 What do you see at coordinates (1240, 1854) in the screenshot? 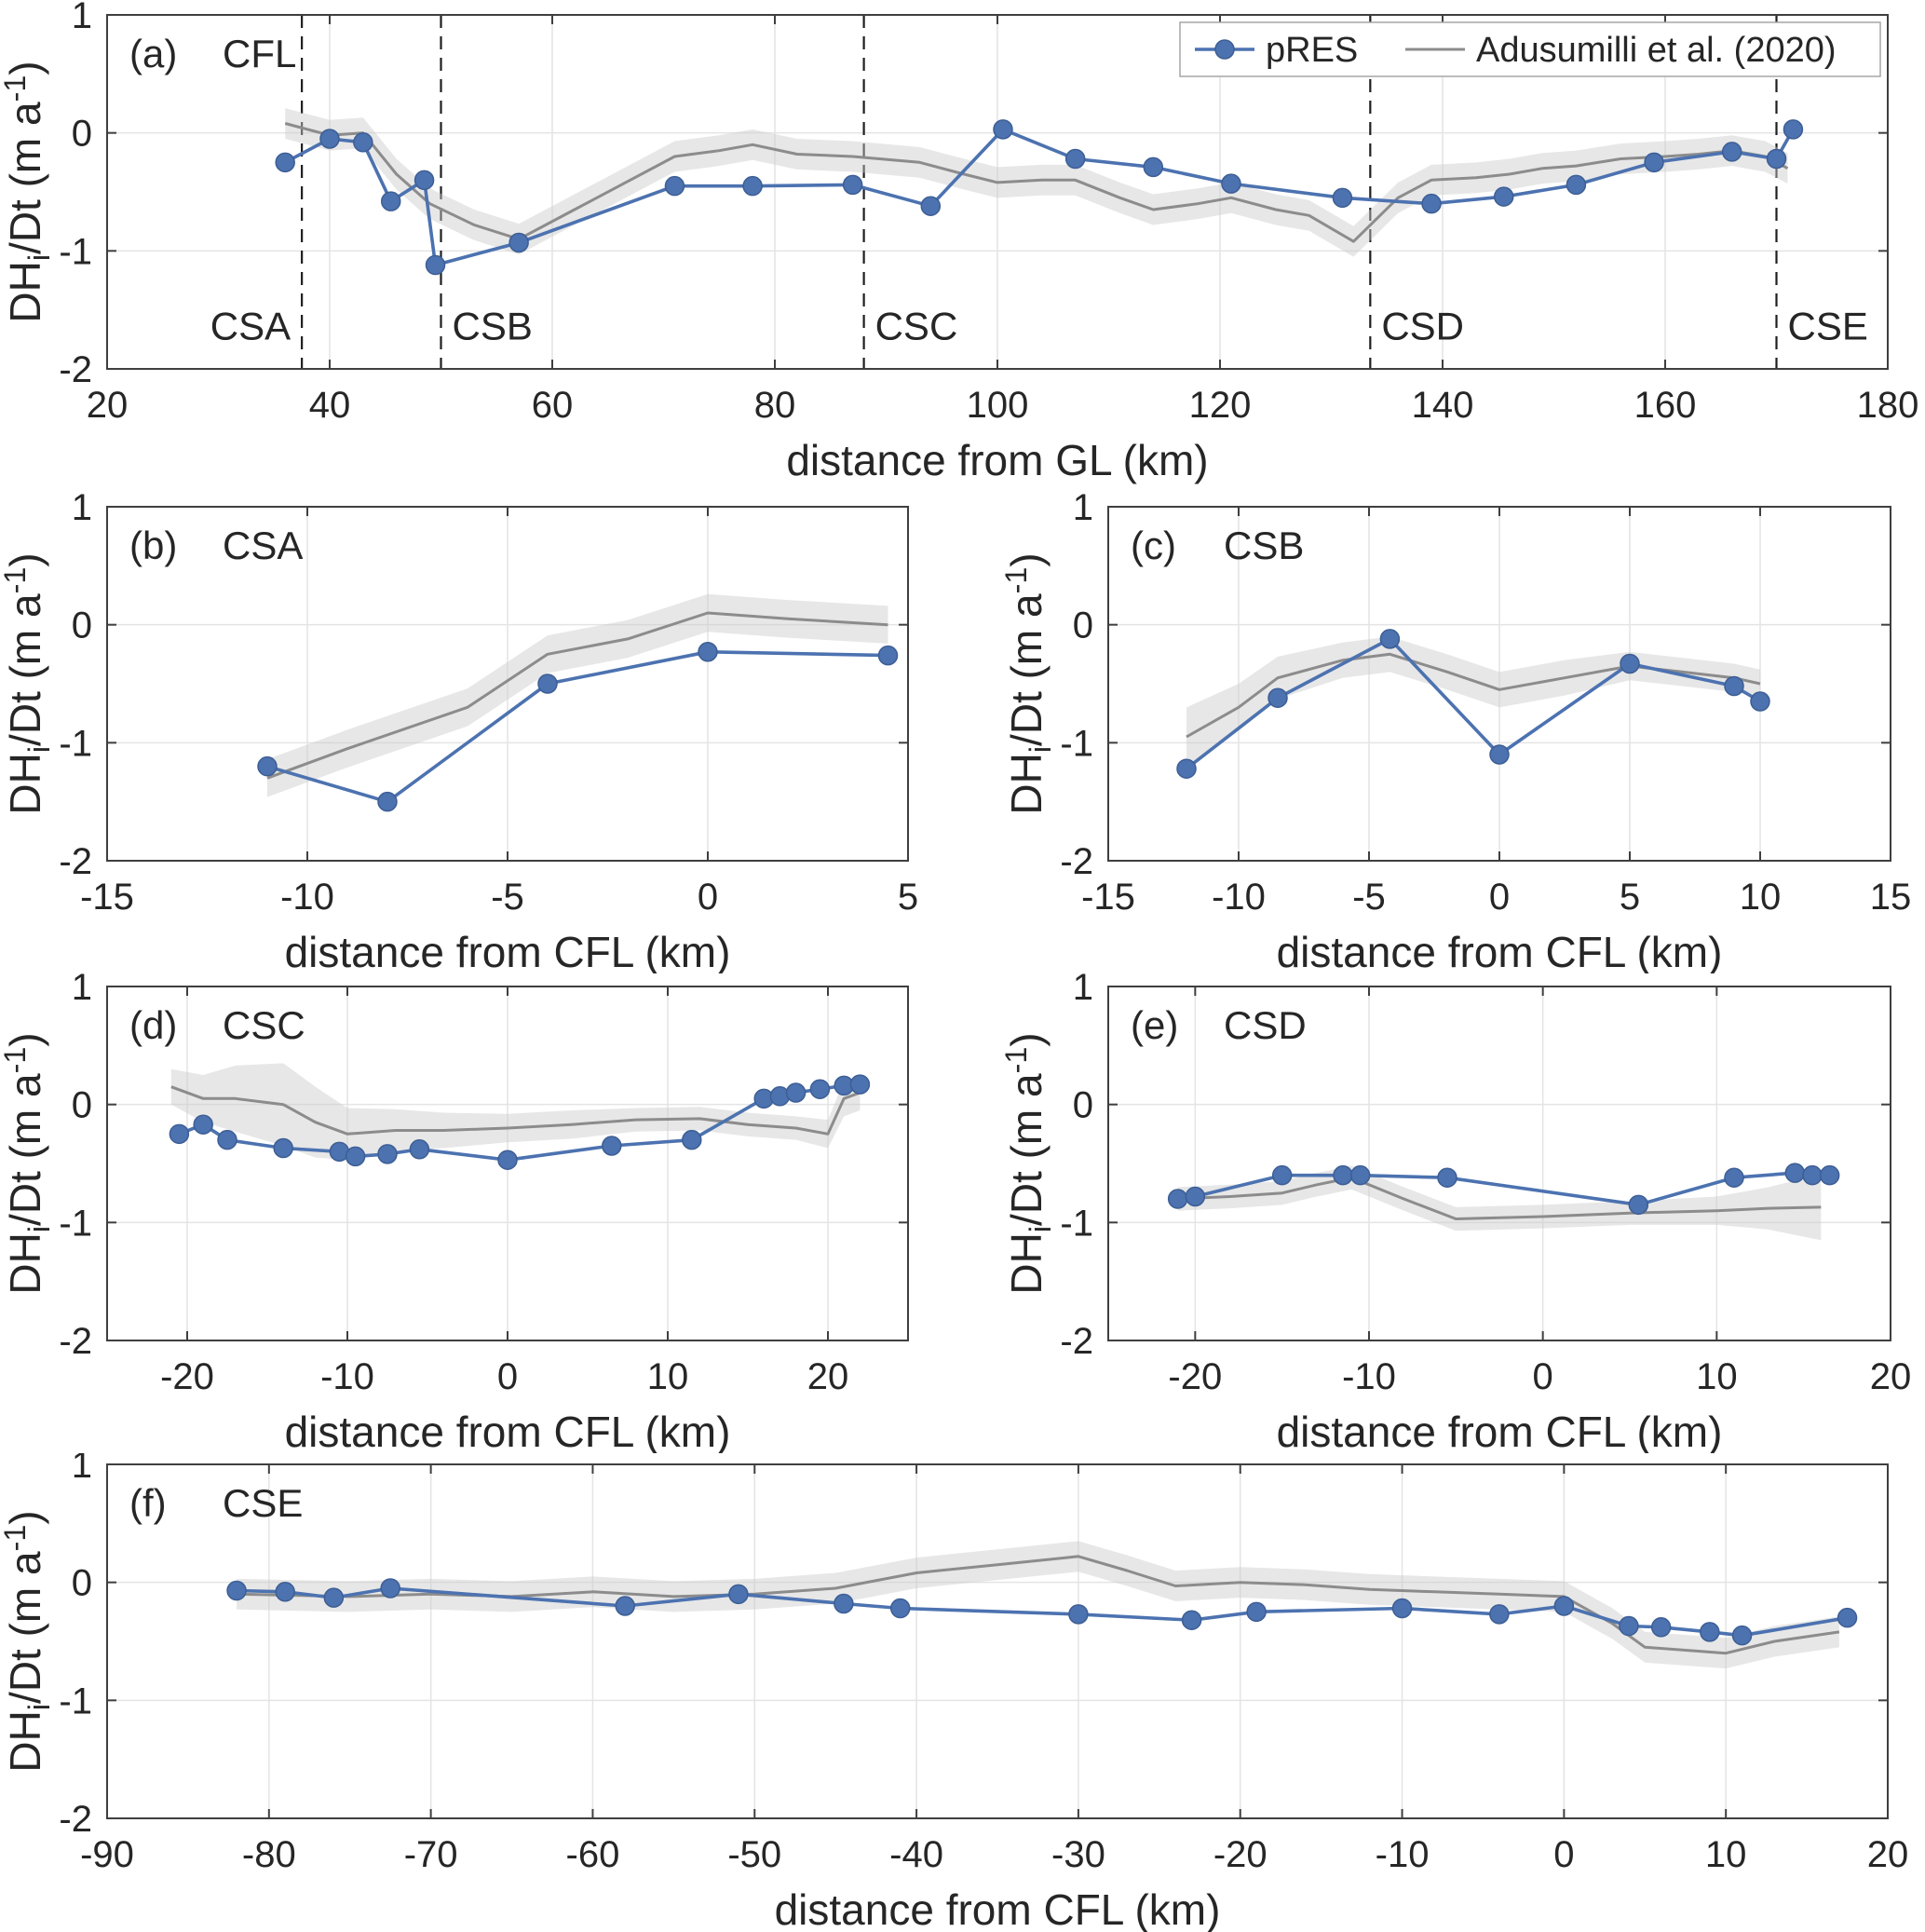
I see `x-tick-label: -20` at bounding box center [1240, 1854].